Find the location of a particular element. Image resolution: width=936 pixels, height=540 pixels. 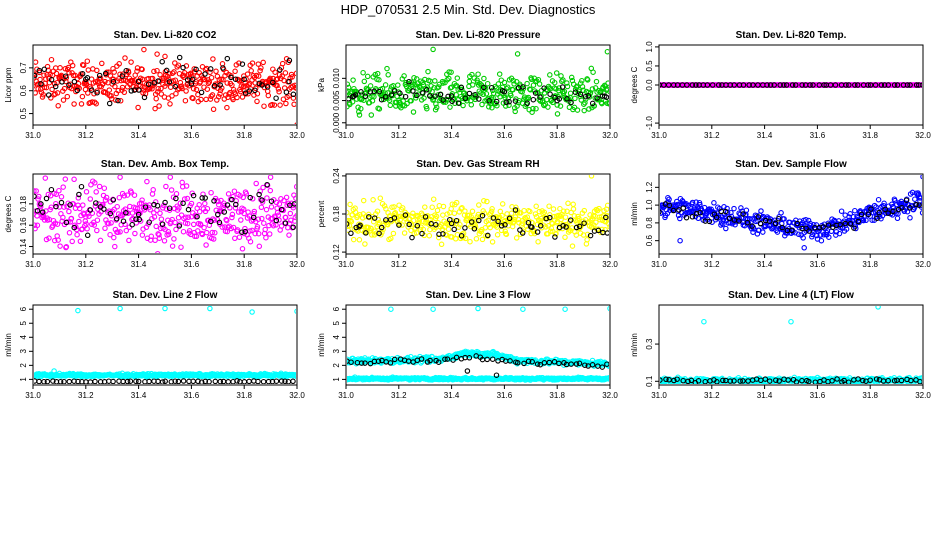

x-tick-label: 31.2 is located at coordinates (399, 135).